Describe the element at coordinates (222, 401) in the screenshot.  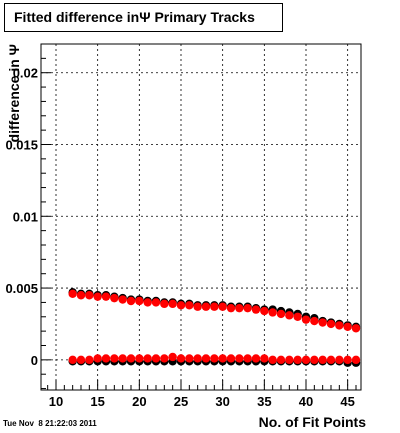
I see `x-tick-label: 30` at that location.